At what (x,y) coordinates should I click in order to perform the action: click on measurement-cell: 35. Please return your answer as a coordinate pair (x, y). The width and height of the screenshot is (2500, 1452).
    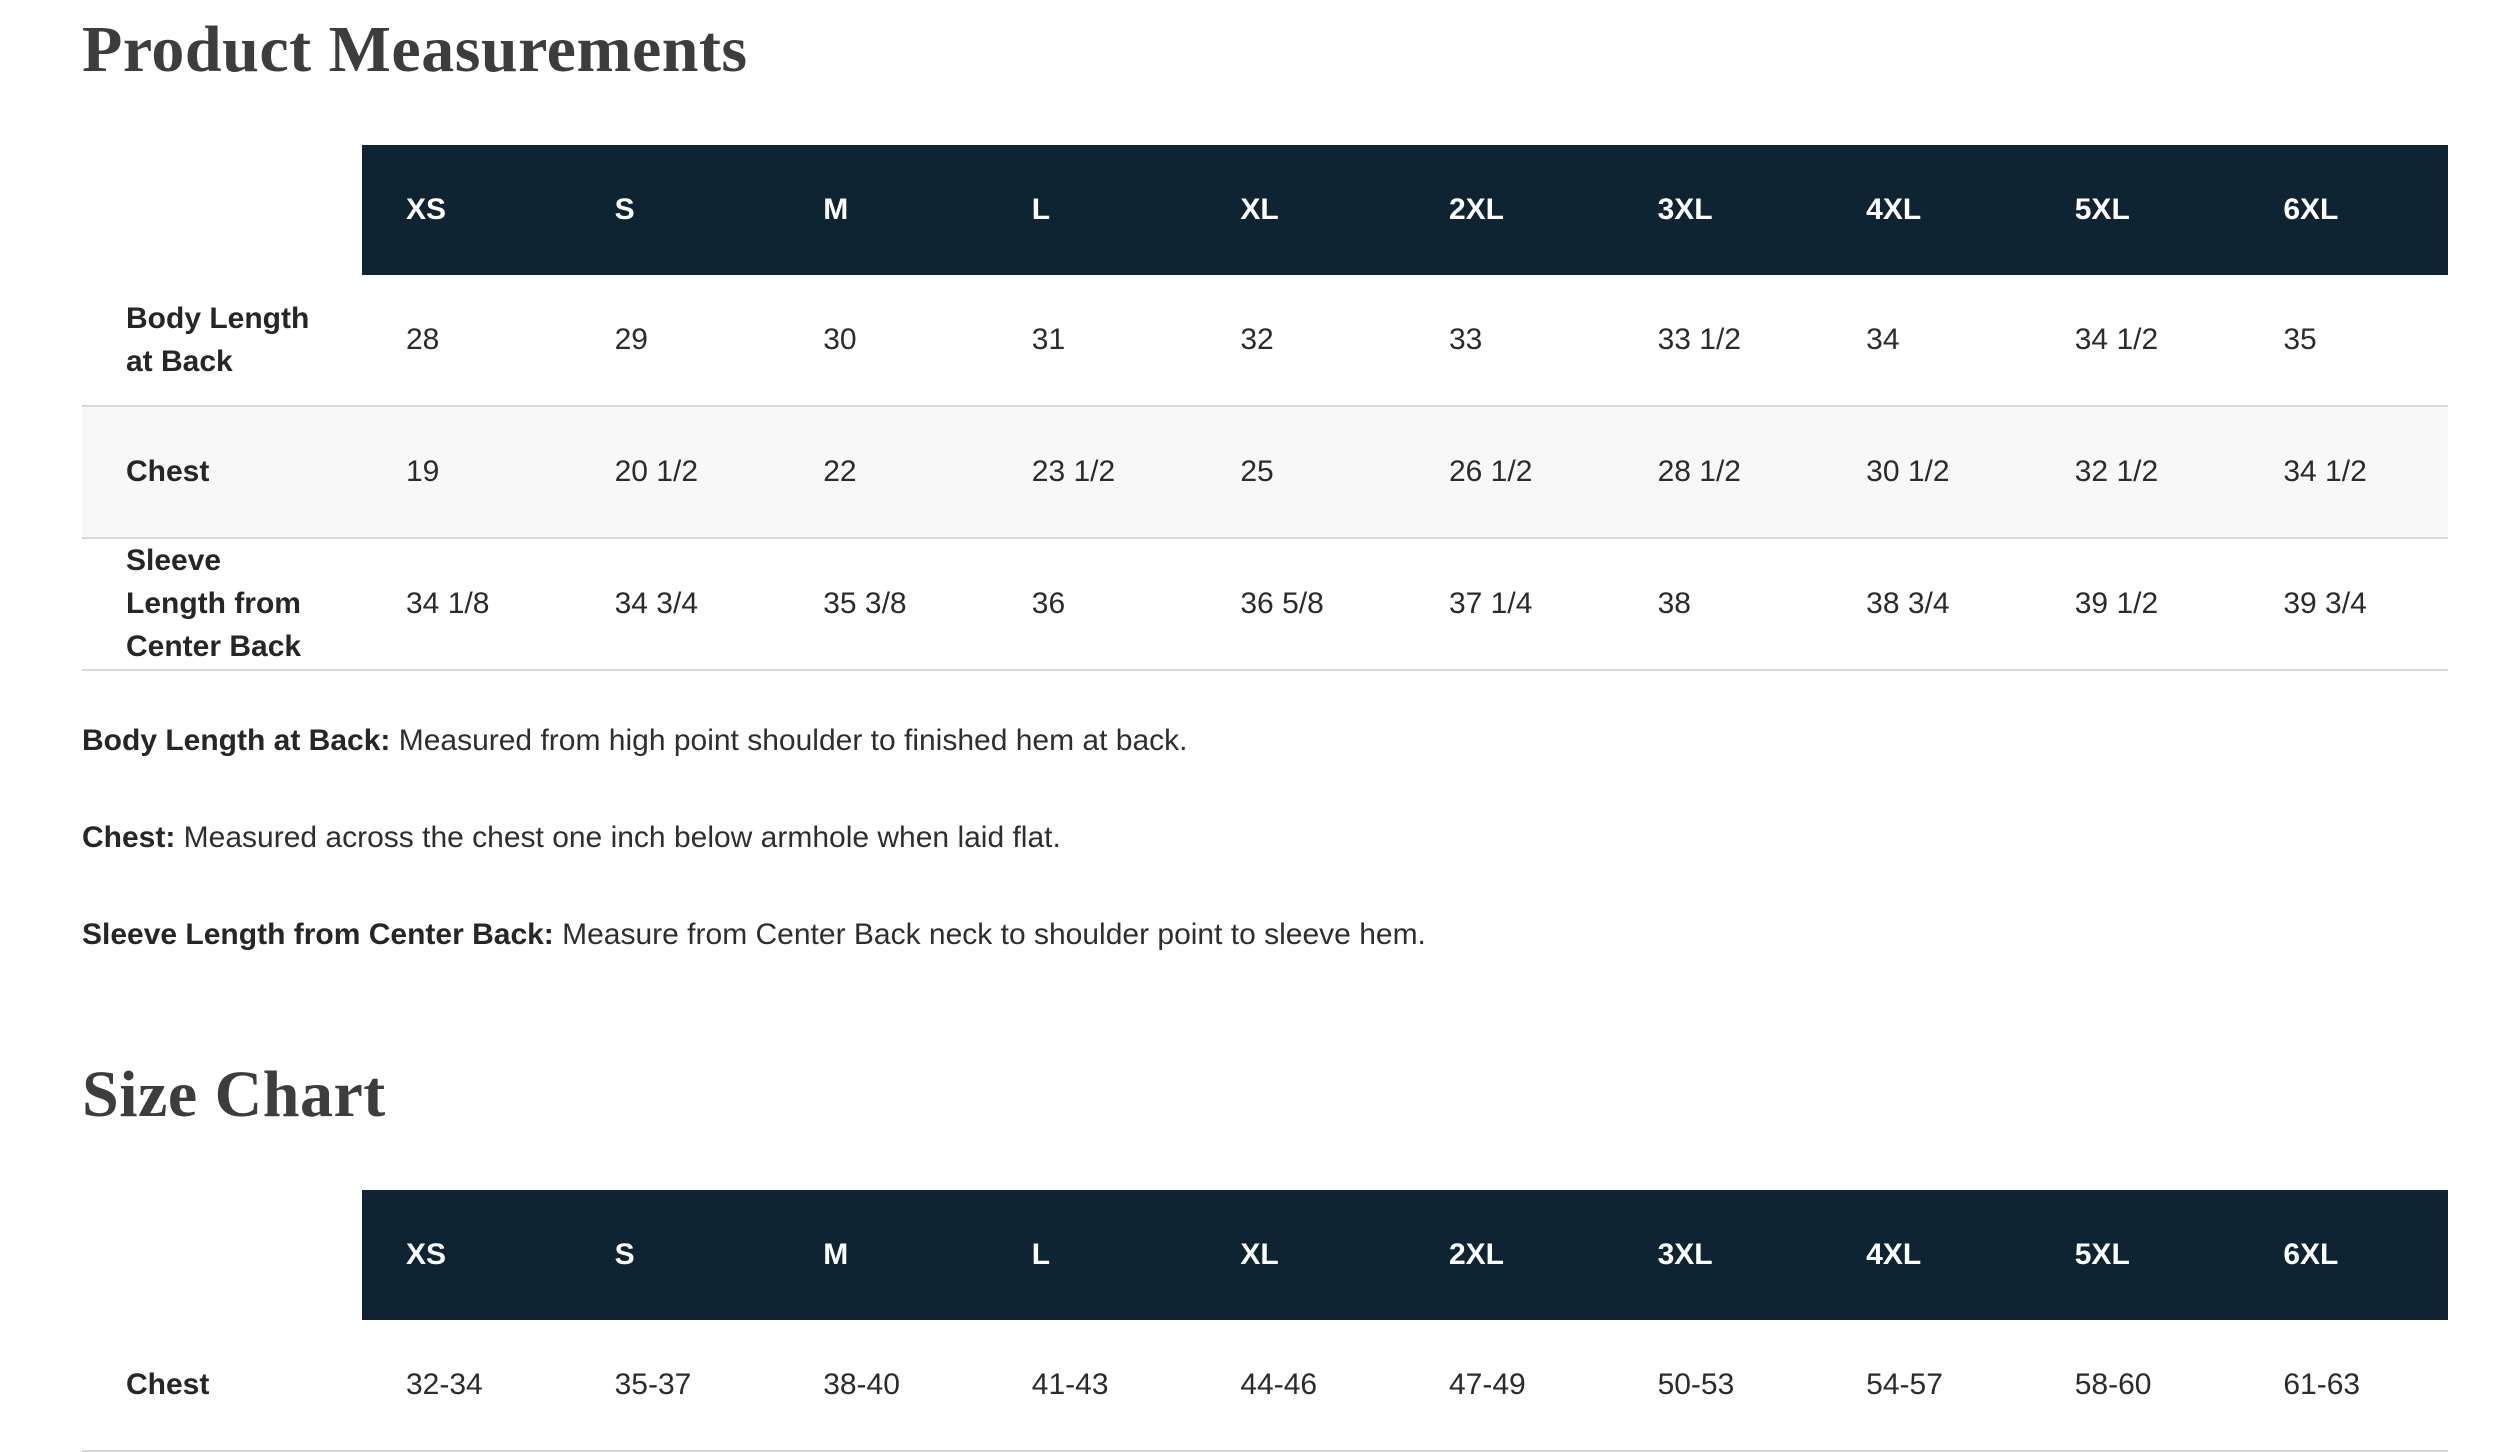
    Looking at the image, I should click on (2343, 340).